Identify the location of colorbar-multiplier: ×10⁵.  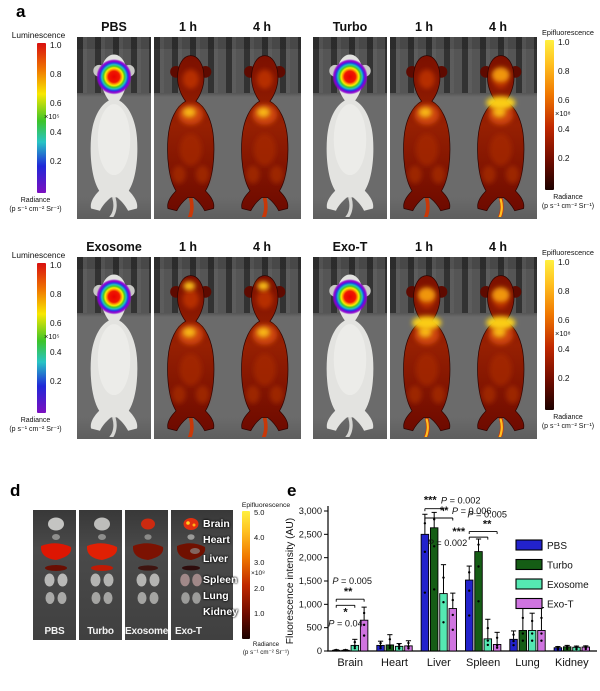
(52, 336).